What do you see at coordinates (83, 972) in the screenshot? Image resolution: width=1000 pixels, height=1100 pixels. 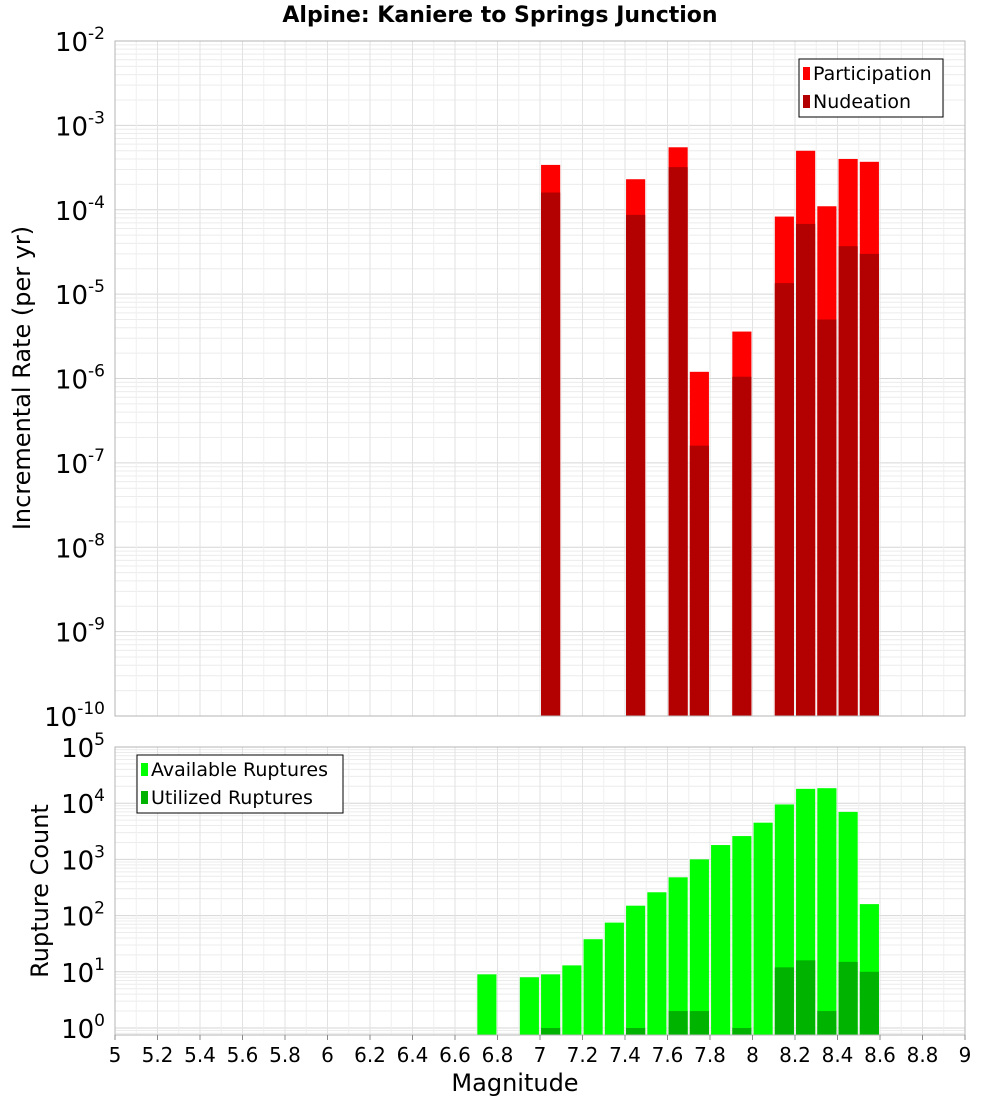 I see `y-tick-label: 10¹` at bounding box center [83, 972].